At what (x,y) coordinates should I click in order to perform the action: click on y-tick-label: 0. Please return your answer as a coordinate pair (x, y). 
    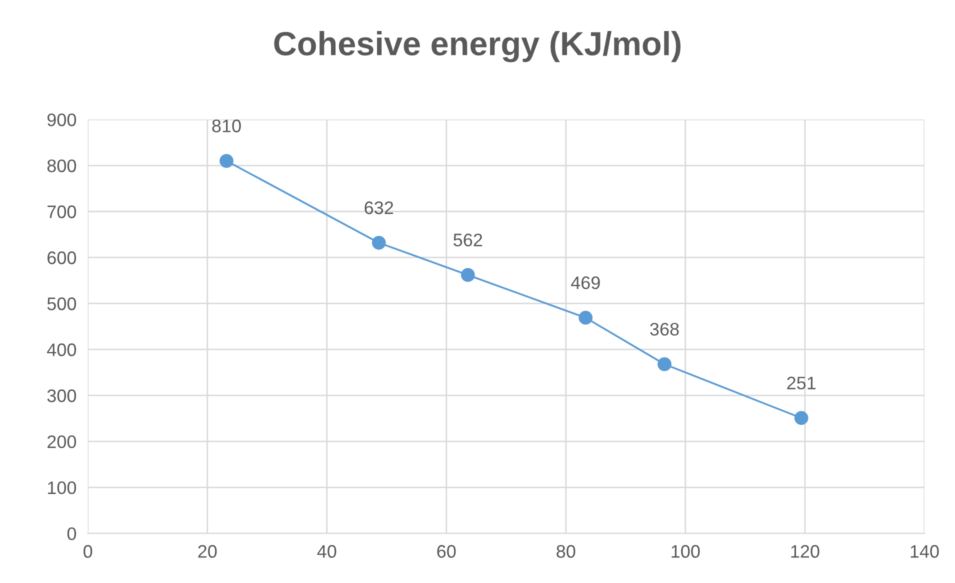
    Looking at the image, I should click on (71, 533).